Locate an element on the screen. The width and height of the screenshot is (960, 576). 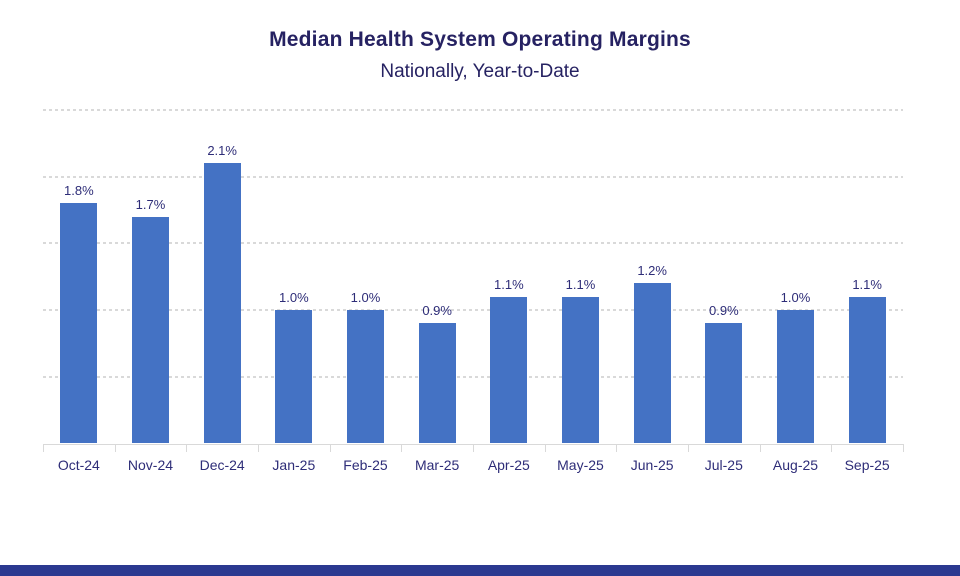
x-axis-label: Mar-25 is located at coordinates (437, 465).